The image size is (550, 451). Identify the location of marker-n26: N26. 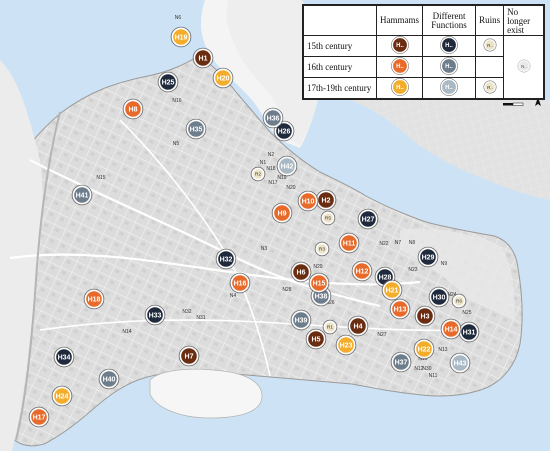
(329, 303).